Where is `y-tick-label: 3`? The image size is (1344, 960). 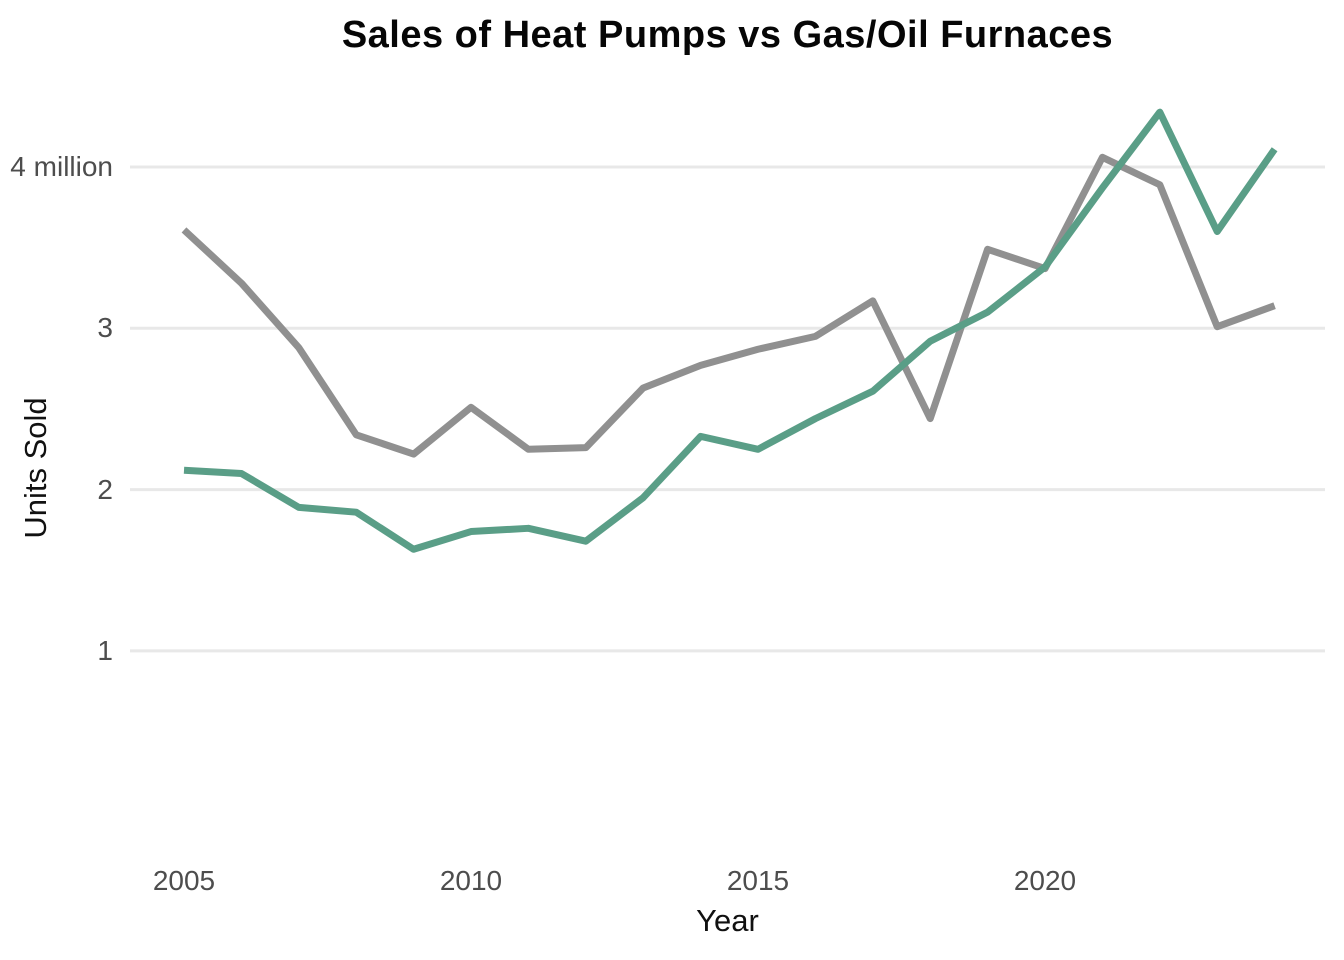 y-tick-label: 3 is located at coordinates (105, 328).